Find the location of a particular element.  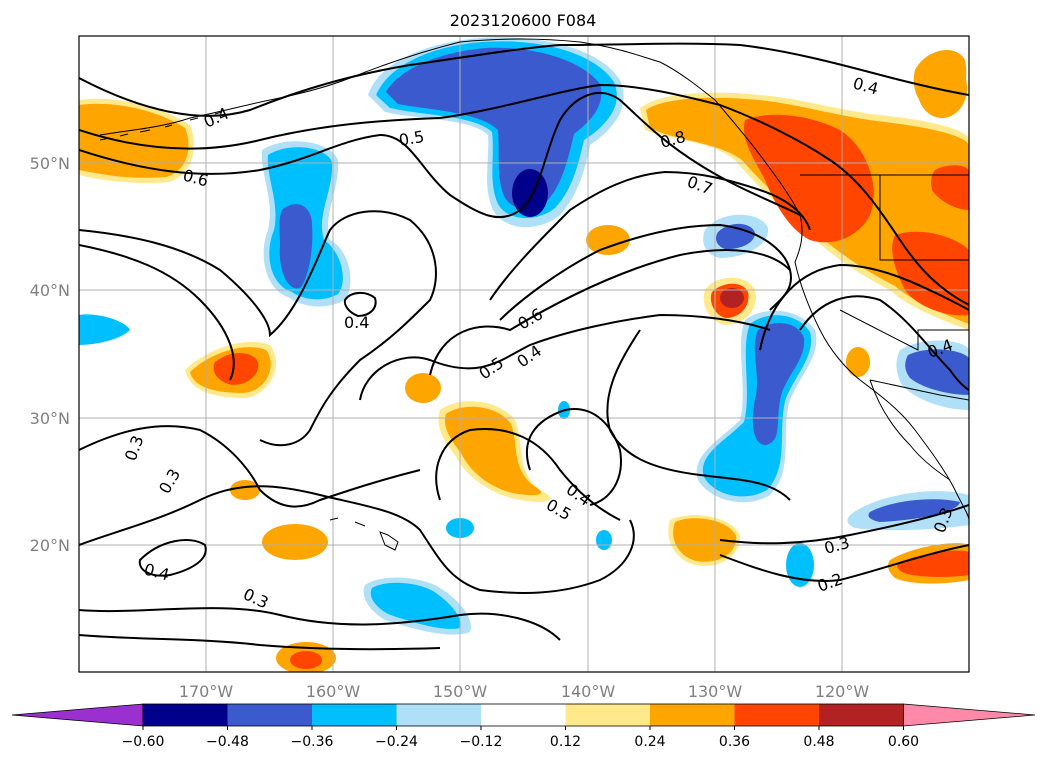

contour-label: 0.5 is located at coordinates (411, 138).